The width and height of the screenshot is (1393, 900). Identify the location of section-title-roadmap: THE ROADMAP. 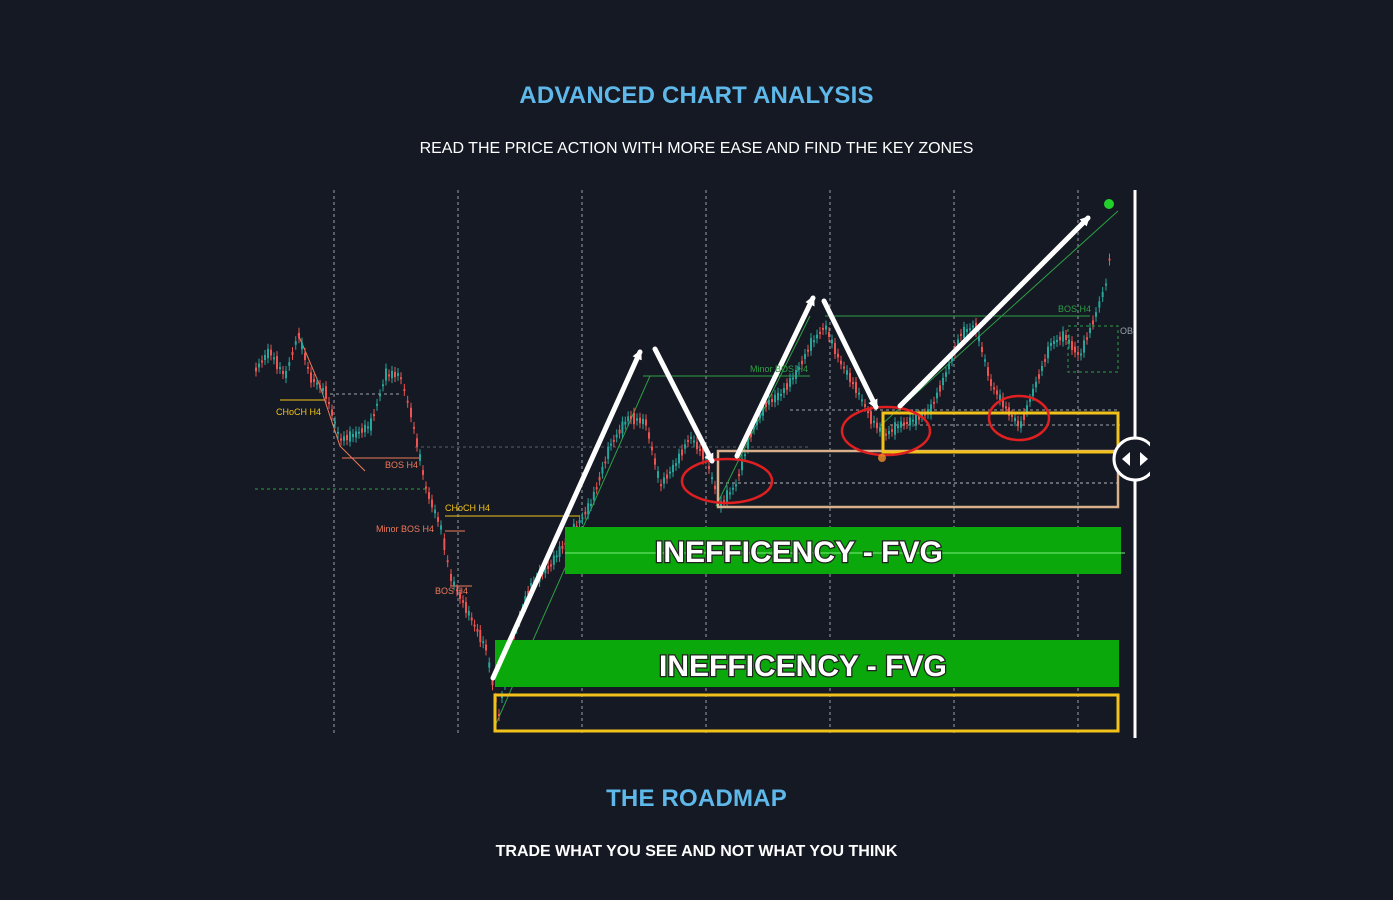
(696, 798).